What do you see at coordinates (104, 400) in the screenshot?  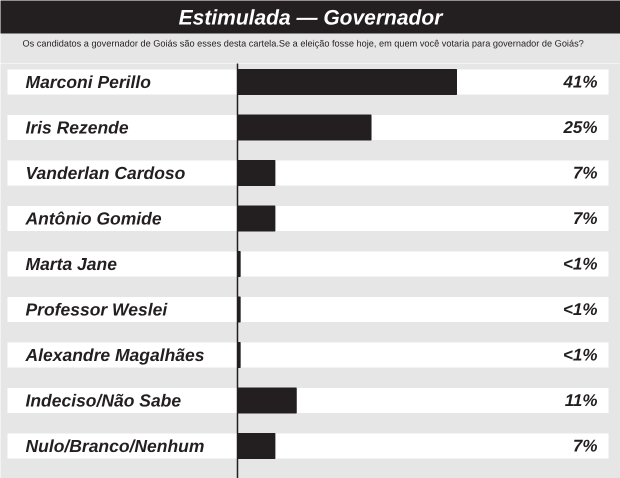 I see `y-tick-label: Indeciso/Não Sabe` at bounding box center [104, 400].